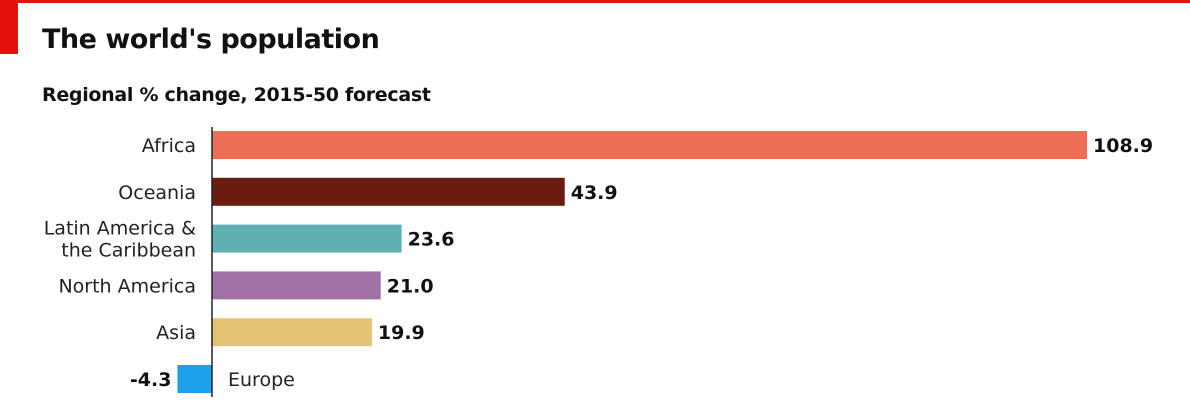 This screenshot has width=1190, height=416. What do you see at coordinates (388, 191) in the screenshot?
I see `bar-oceania` at bounding box center [388, 191].